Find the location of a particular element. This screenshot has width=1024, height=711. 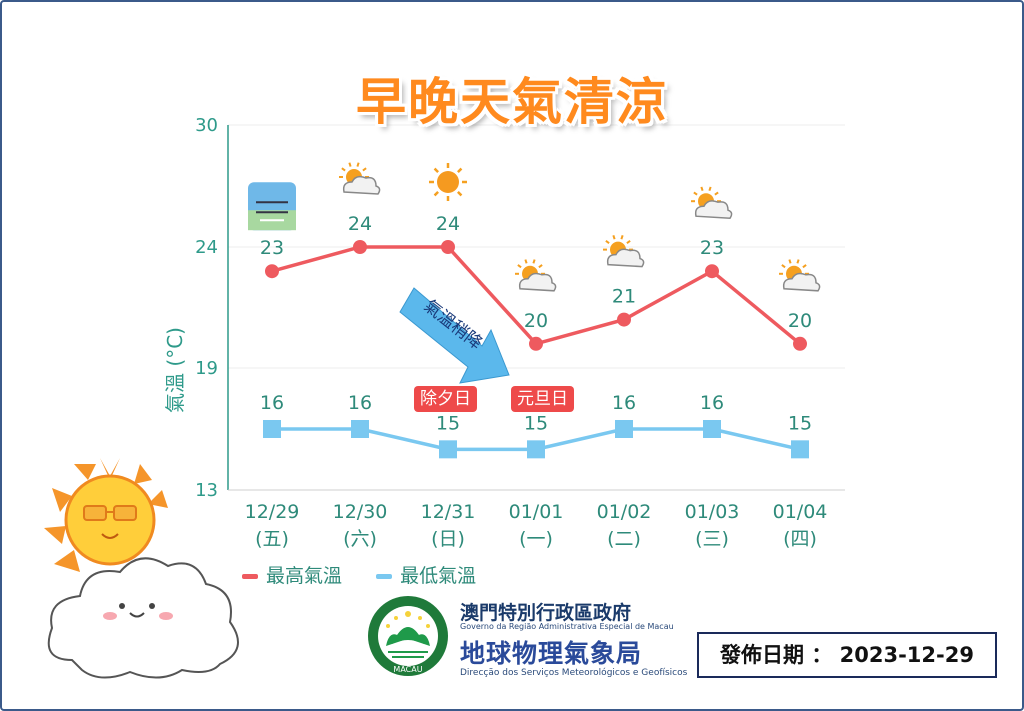

y-tick-label: 30 is located at coordinates (206, 125).